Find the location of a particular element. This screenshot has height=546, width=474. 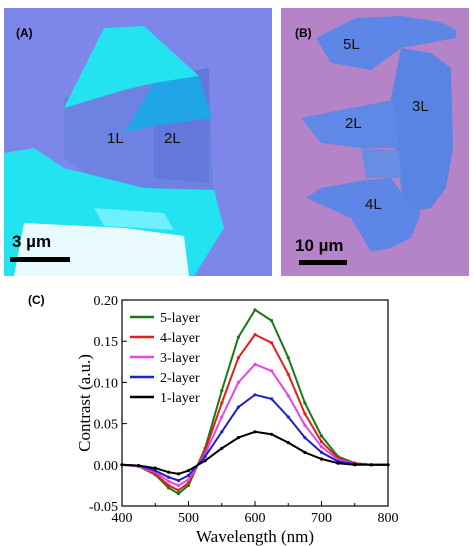

scale-bar-label-b: 10 µm is located at coordinates (319, 245).